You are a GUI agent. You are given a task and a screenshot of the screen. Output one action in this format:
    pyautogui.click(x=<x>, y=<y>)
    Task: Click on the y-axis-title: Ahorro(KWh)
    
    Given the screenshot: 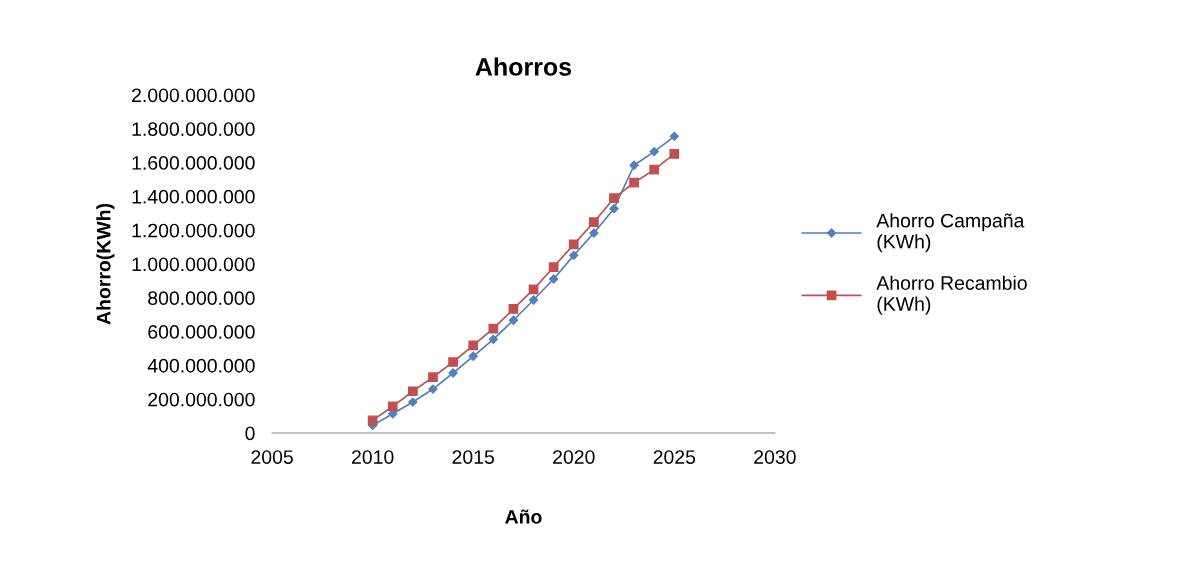 What is the action you would take?
    pyautogui.click(x=105, y=264)
    